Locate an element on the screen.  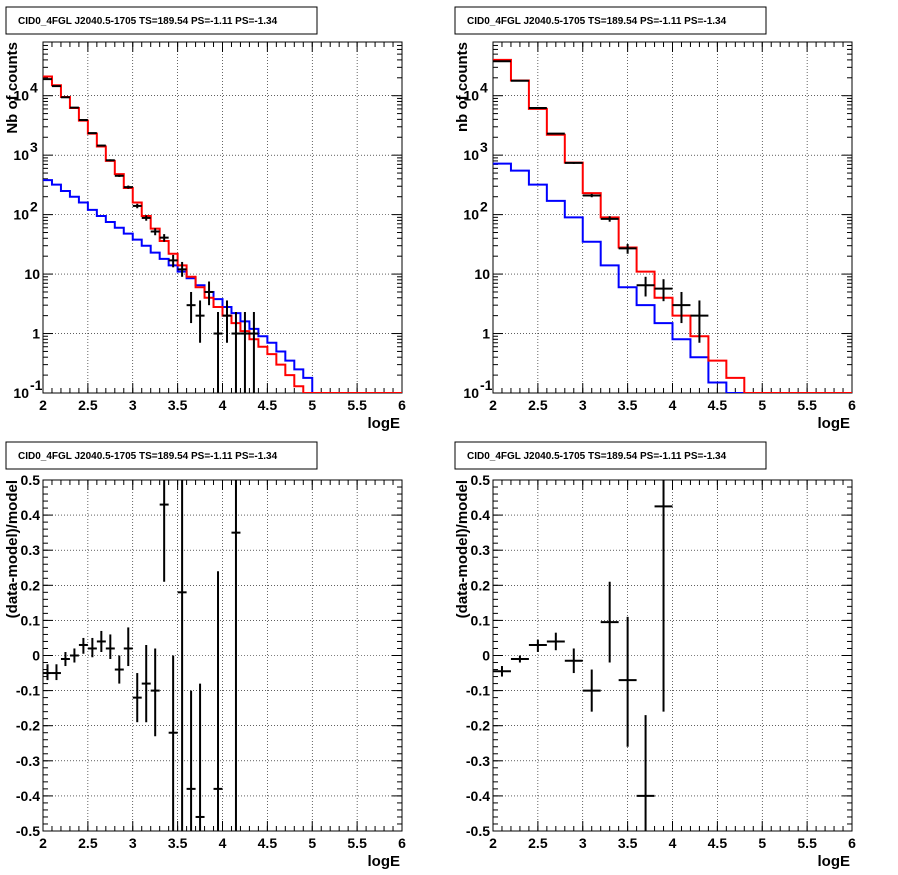
histogram-red is located at coordinates (222, 234).